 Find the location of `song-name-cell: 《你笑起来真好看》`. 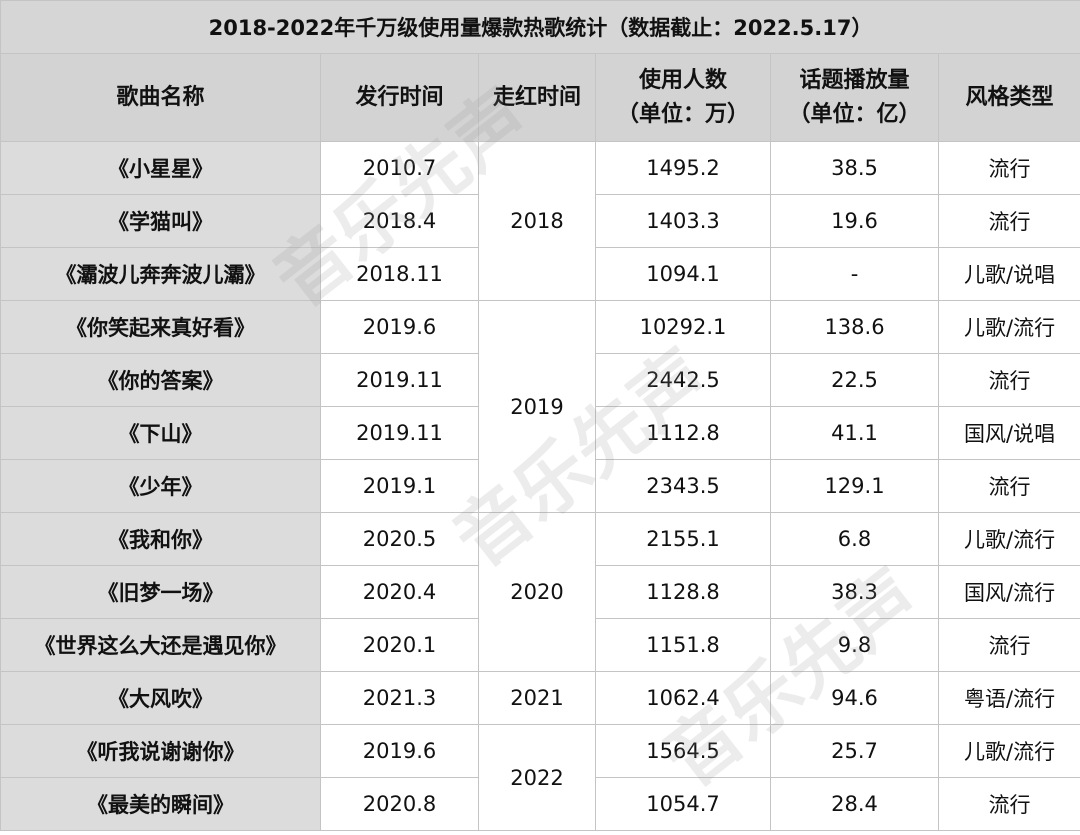

song-name-cell: 《你笑起来真好看》 is located at coordinates (160, 327).